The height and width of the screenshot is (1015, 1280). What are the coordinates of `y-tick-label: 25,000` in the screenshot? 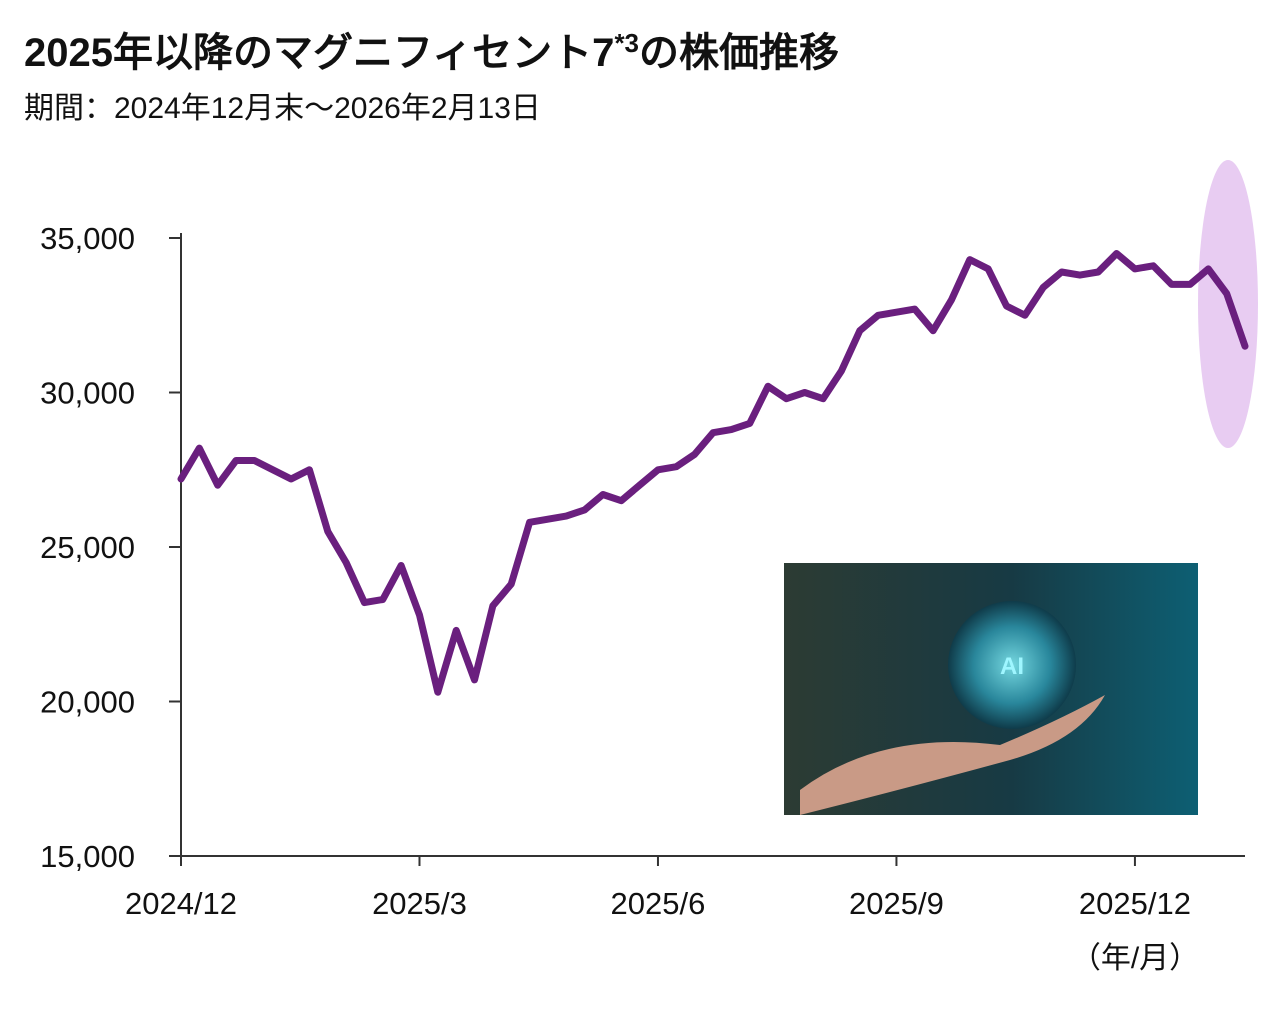 It's located at (87, 547).